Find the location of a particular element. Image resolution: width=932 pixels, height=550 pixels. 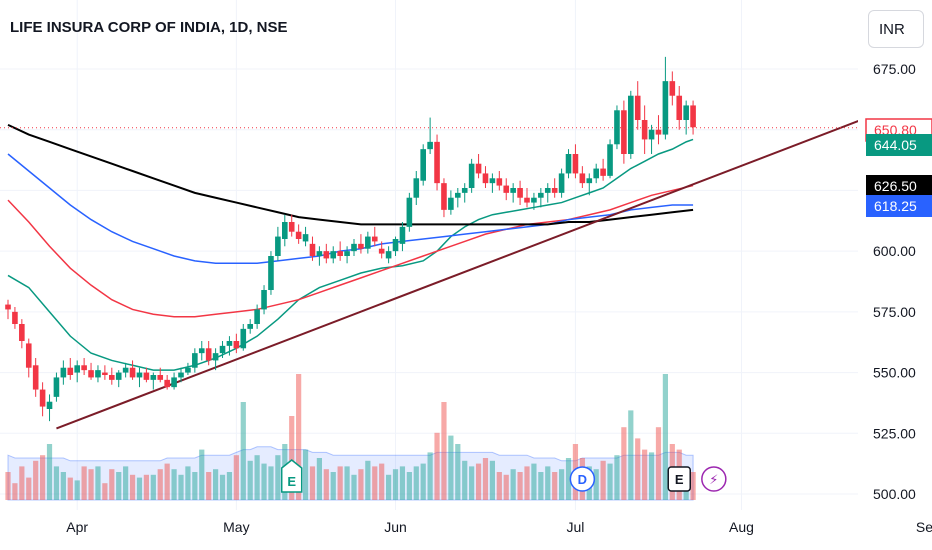

event-markers: E D E ⚡ is located at coordinates (503, 476).